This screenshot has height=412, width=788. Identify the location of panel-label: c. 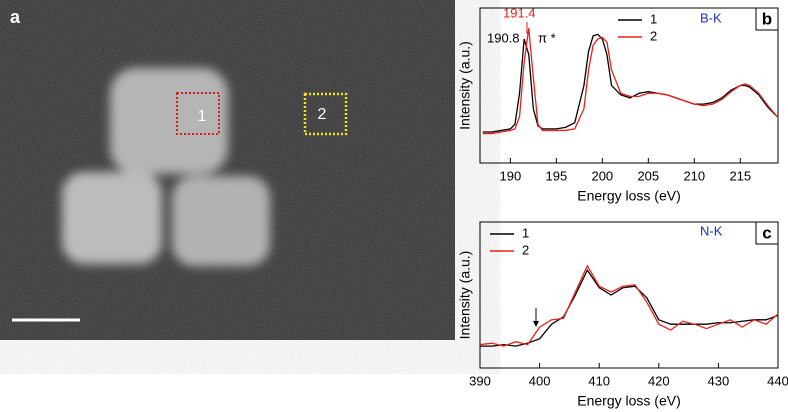
(766, 232).